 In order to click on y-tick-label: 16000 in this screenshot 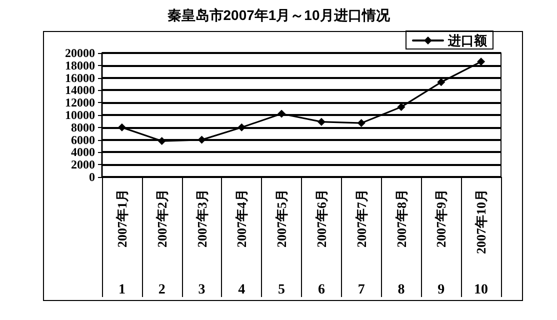, I will do `click(80, 77)`.